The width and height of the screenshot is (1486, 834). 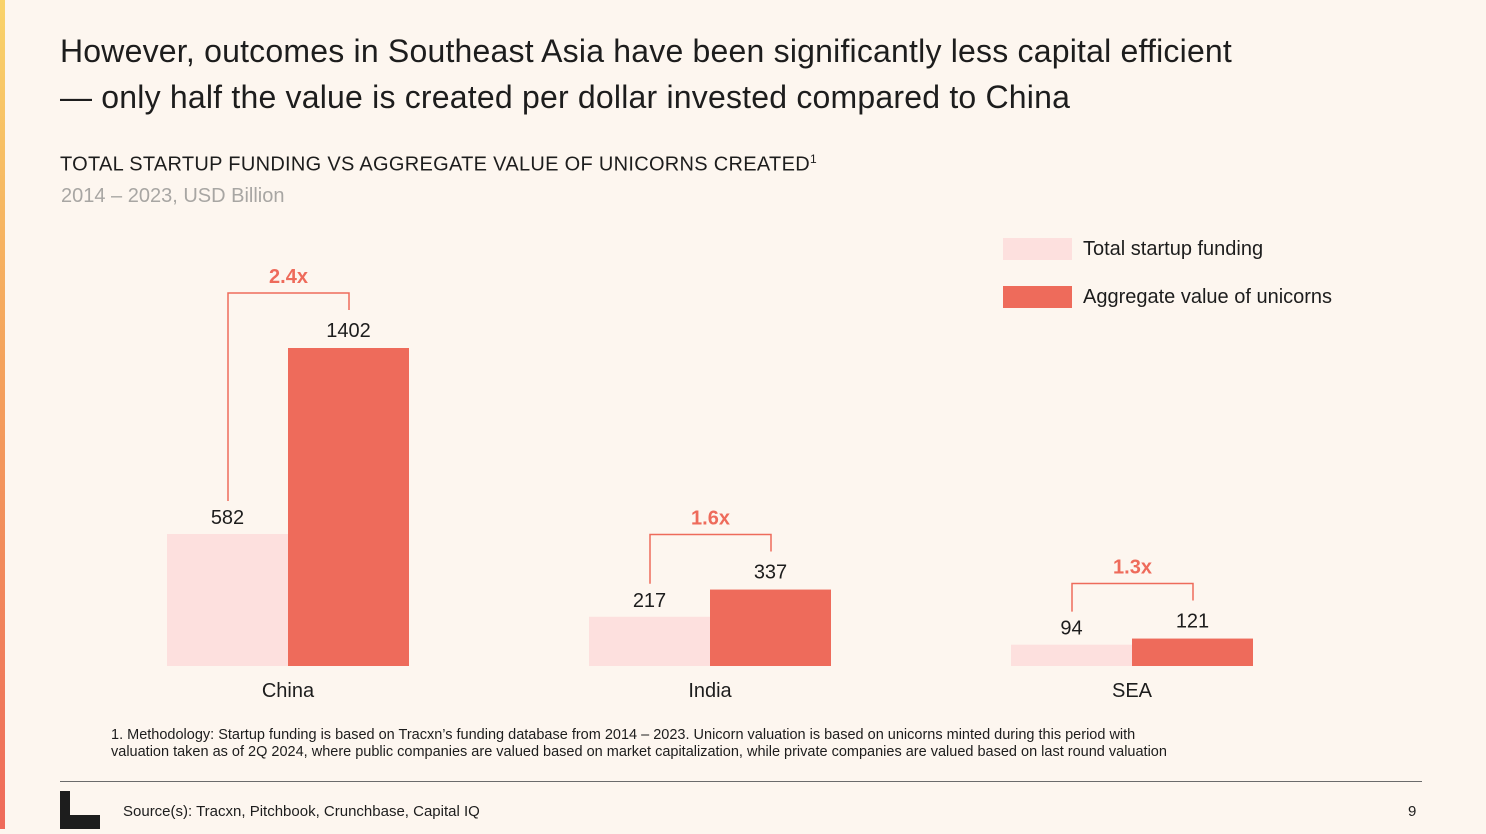 What do you see at coordinates (81, 812) in the screenshot?
I see `company-logo` at bounding box center [81, 812].